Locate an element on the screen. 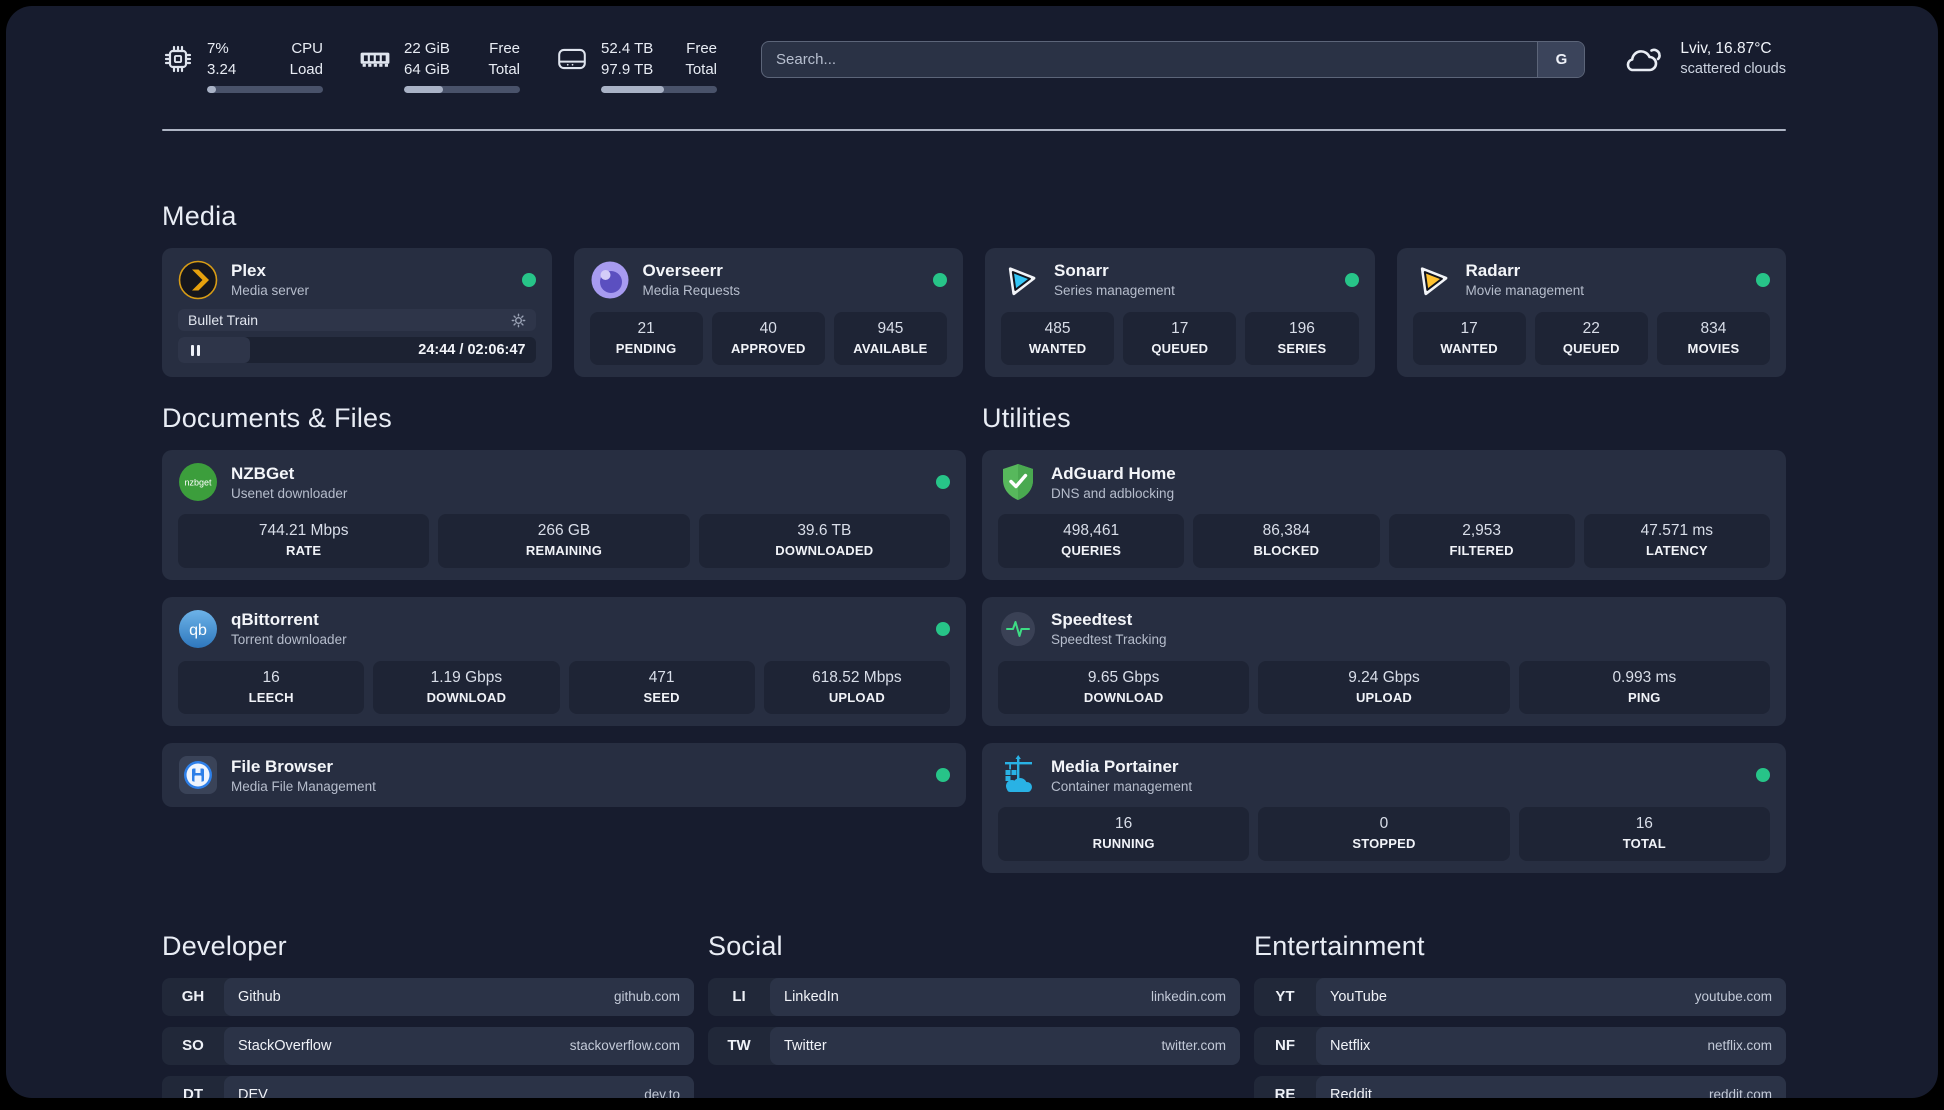  app-subtitle: Media File Management is located at coordinates (303, 786).